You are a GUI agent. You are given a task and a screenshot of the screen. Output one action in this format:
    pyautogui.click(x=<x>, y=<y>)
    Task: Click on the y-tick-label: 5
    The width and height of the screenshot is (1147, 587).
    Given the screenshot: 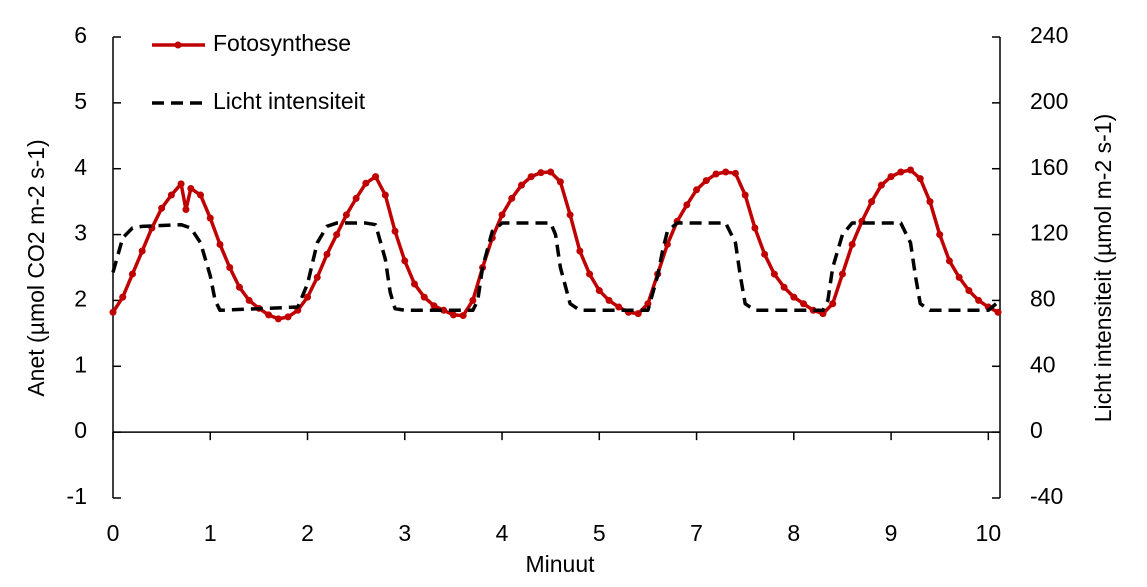 What is the action you would take?
    pyautogui.click(x=80, y=101)
    